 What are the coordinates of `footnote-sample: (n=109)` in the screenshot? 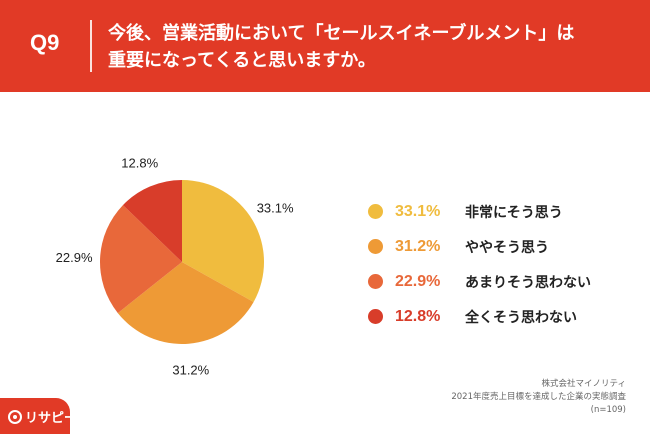 It's located at (608, 410).